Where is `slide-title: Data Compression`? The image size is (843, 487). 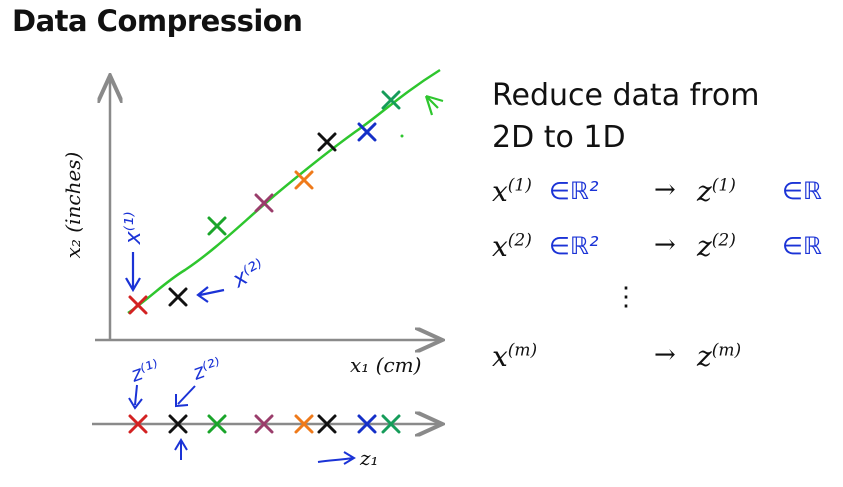
slide-title: Data Compression is located at coordinates (157, 21).